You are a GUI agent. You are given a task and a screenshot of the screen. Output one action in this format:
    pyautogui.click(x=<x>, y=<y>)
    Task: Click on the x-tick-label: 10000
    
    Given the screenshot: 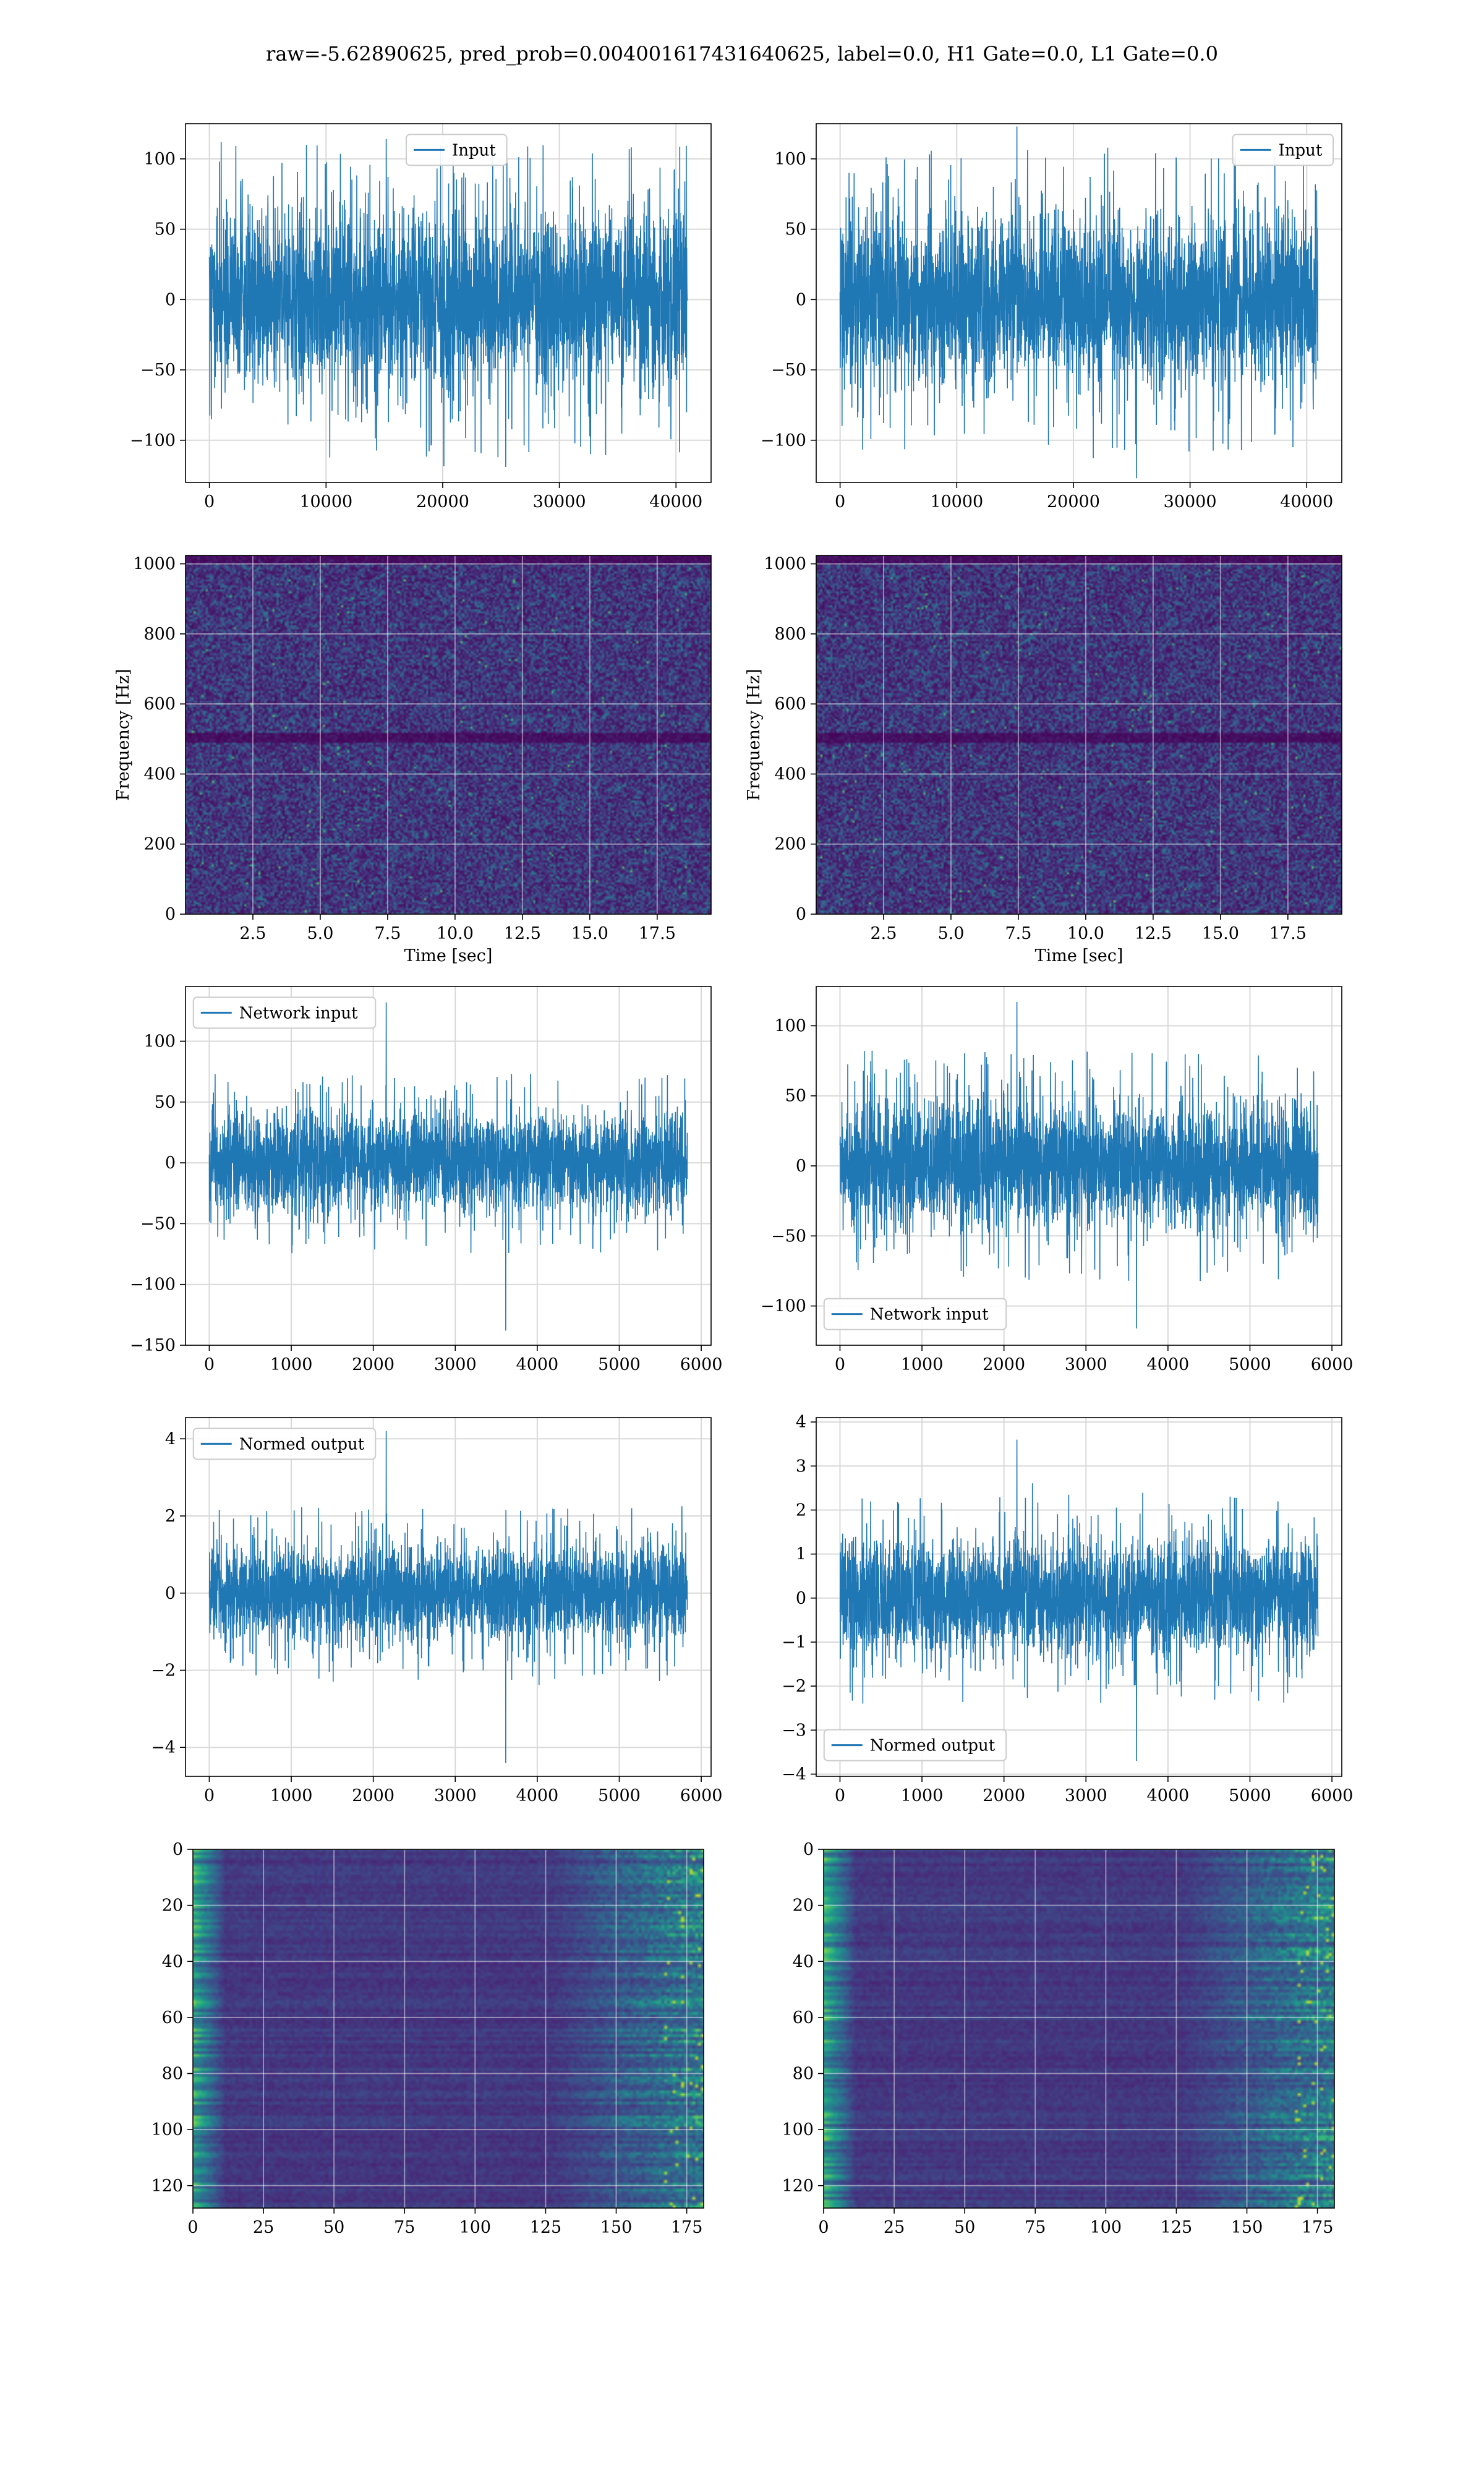 What is the action you would take?
    pyautogui.click(x=325, y=501)
    